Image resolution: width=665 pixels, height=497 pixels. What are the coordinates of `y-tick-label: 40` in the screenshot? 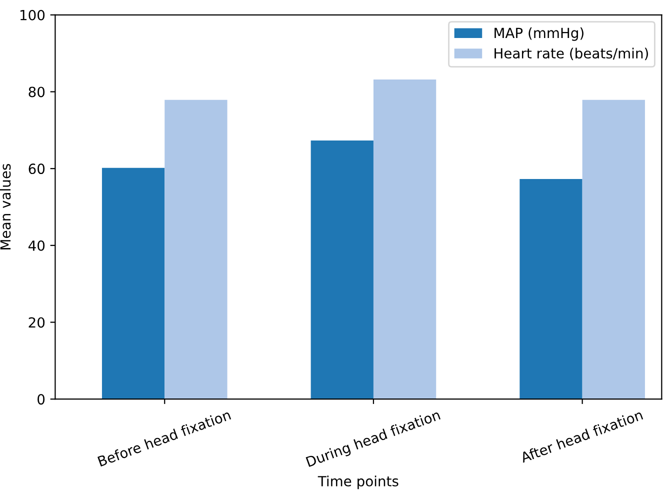 It's located at (36, 245).